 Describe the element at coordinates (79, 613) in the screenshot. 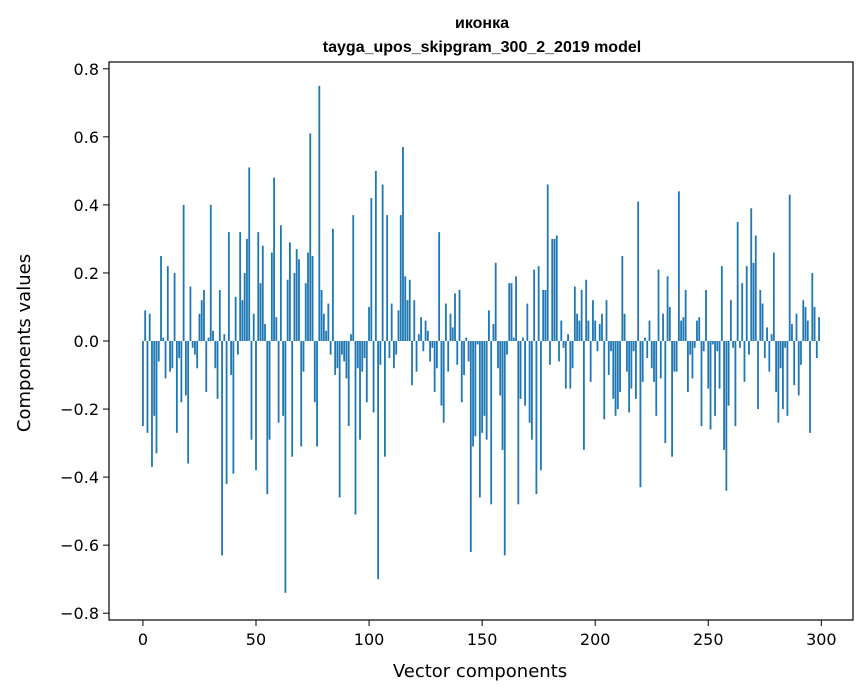

I see `y-tick-label: −0.8` at that location.